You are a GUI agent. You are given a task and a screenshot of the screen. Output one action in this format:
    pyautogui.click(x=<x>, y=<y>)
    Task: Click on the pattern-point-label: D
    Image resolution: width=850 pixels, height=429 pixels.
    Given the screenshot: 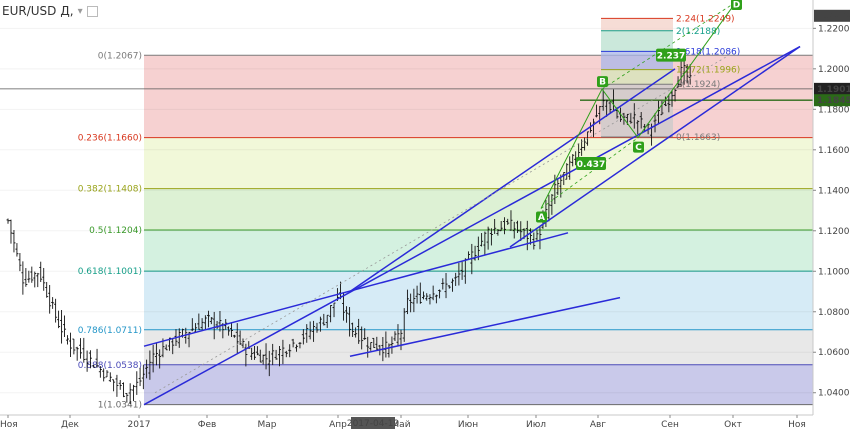 What is the action you would take?
    pyautogui.click(x=736, y=6)
    